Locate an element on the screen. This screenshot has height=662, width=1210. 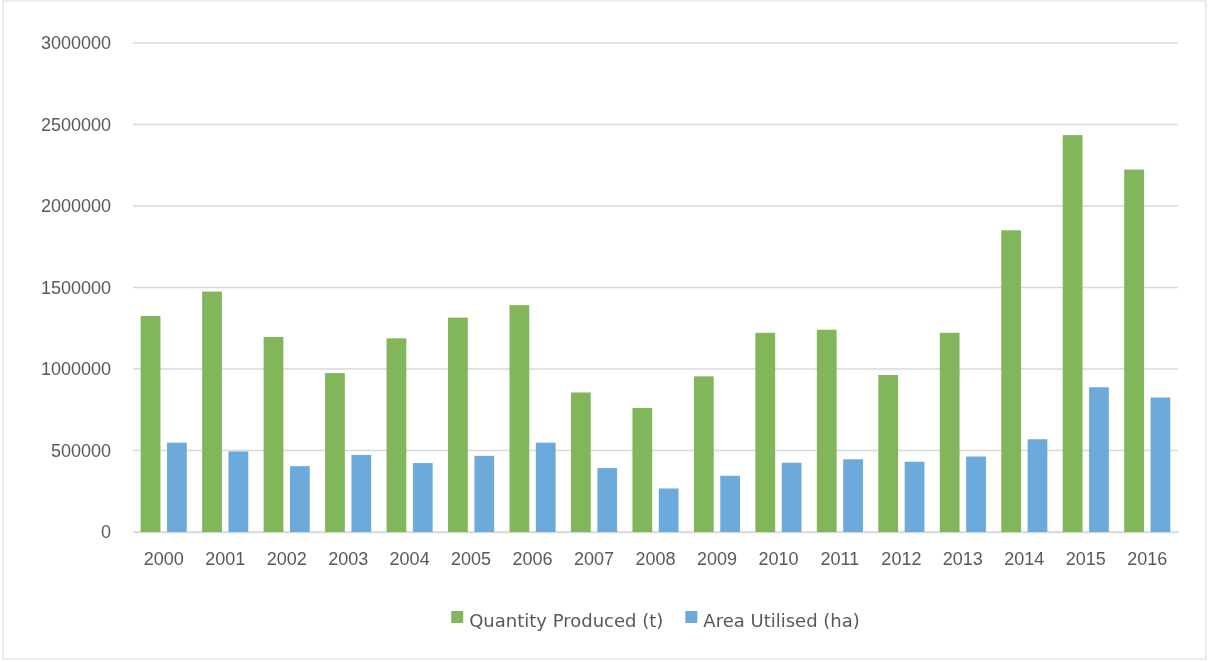
legend-label: Quantity Produced (t) is located at coordinates (566, 620).